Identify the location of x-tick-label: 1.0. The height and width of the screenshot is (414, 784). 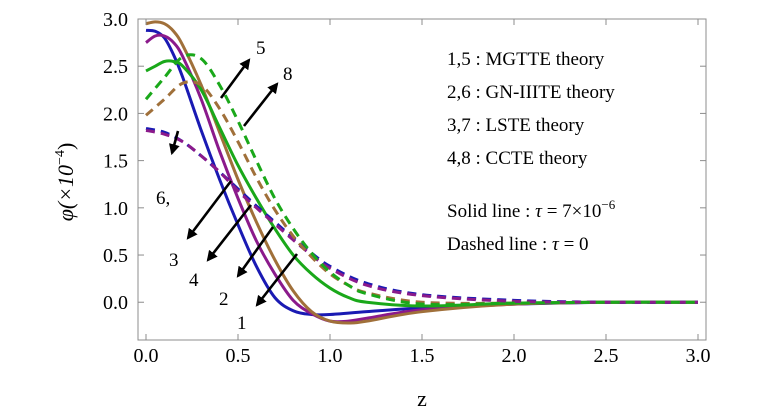
(330, 356).